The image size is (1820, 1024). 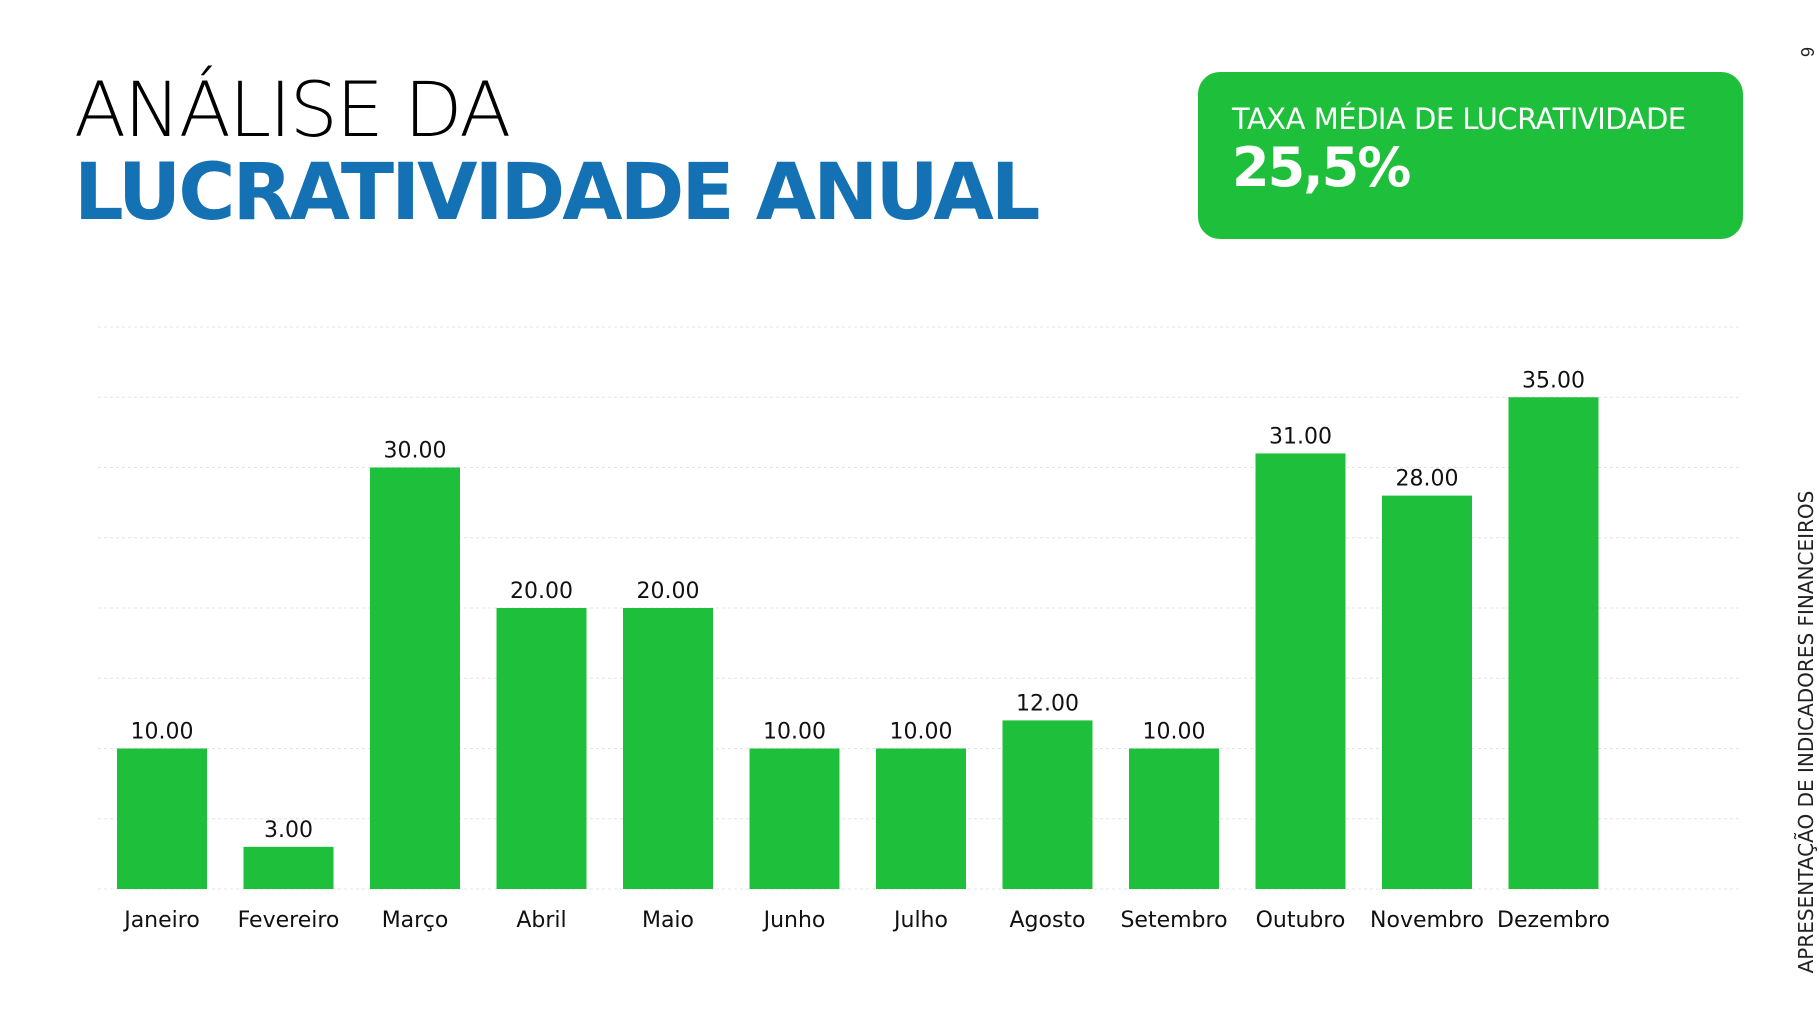 What do you see at coordinates (794, 732) in the screenshot?
I see `value-label-5: 10.00` at bounding box center [794, 732].